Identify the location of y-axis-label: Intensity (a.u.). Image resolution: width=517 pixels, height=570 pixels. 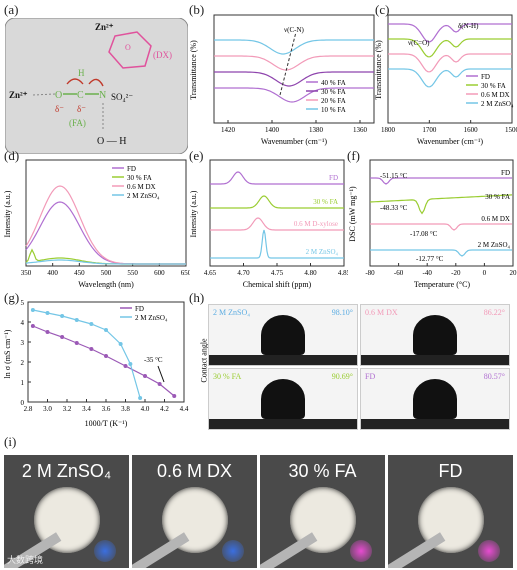
(193, 213).